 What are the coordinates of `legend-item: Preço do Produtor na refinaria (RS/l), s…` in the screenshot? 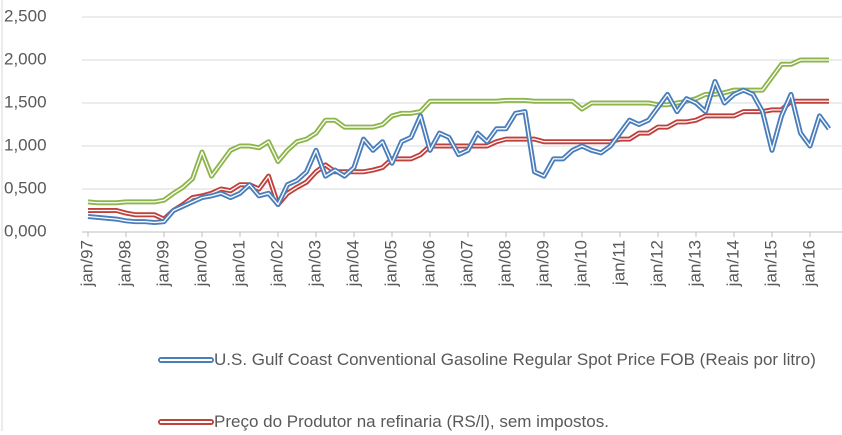 It's located at (493, 421).